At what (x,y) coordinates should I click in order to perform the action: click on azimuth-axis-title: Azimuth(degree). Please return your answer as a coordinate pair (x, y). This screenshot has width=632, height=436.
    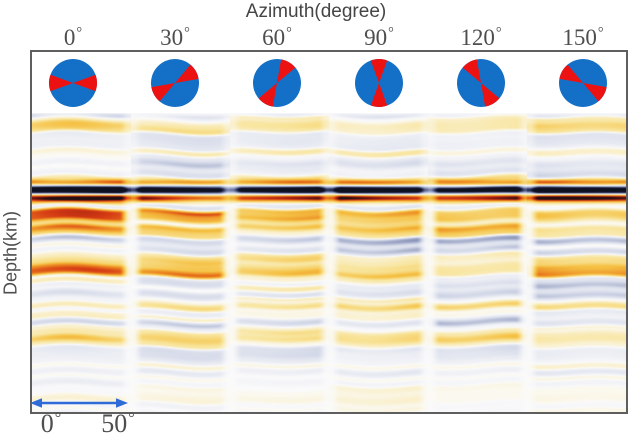
    Looking at the image, I should click on (316, 11).